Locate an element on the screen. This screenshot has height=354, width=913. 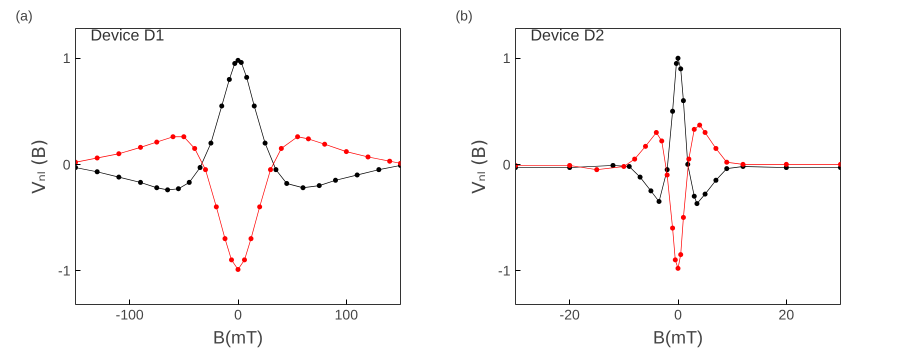
x-tick-label: -20 is located at coordinates (570, 314).